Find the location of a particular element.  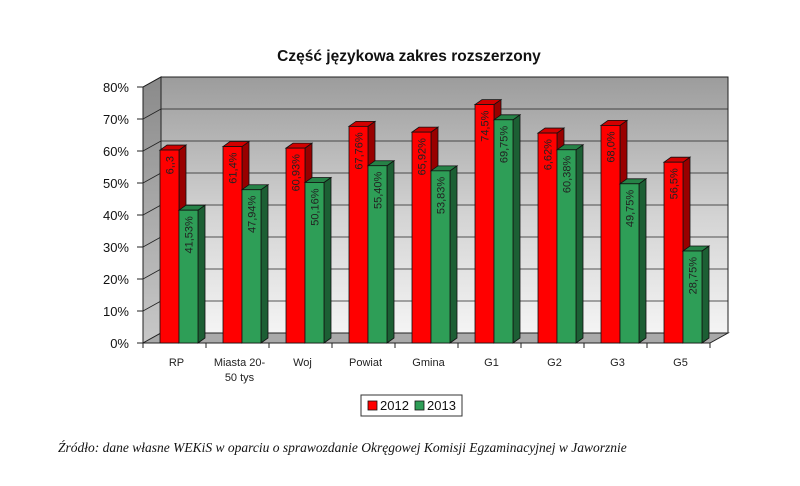

y-tick-label: 40% is located at coordinates (116, 215).